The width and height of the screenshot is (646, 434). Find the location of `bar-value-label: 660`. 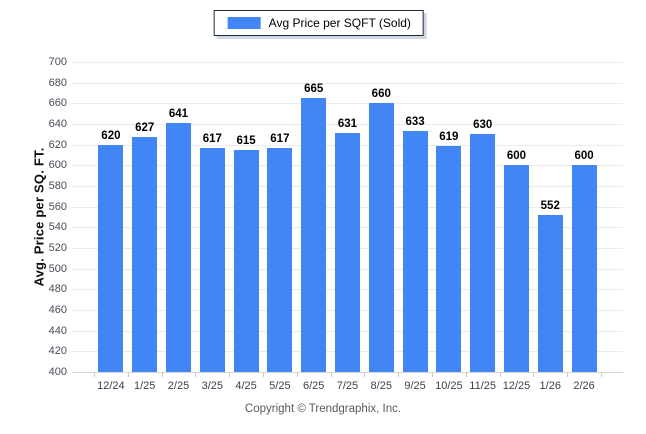

bar-value-label: 660 is located at coordinates (381, 94).